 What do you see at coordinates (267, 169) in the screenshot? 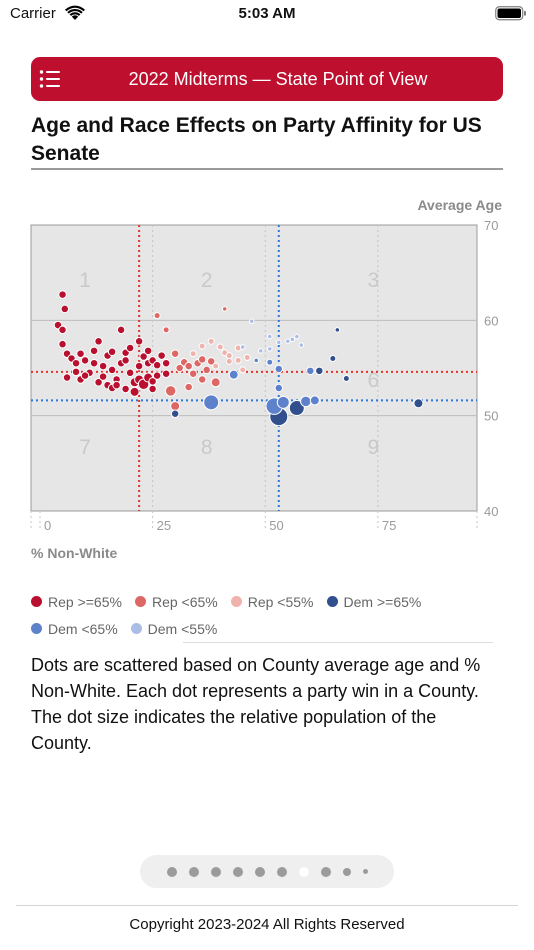
I see `title-divider` at bounding box center [267, 169].